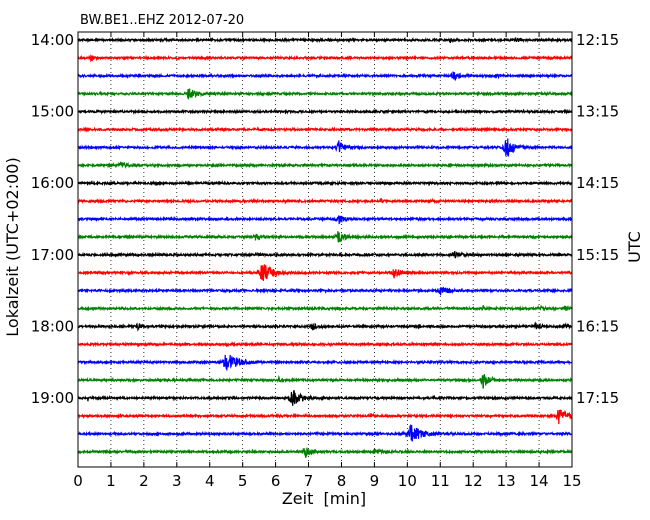  Describe the element at coordinates (78, 481) in the screenshot. I see `x-tick-label: 0` at that location.